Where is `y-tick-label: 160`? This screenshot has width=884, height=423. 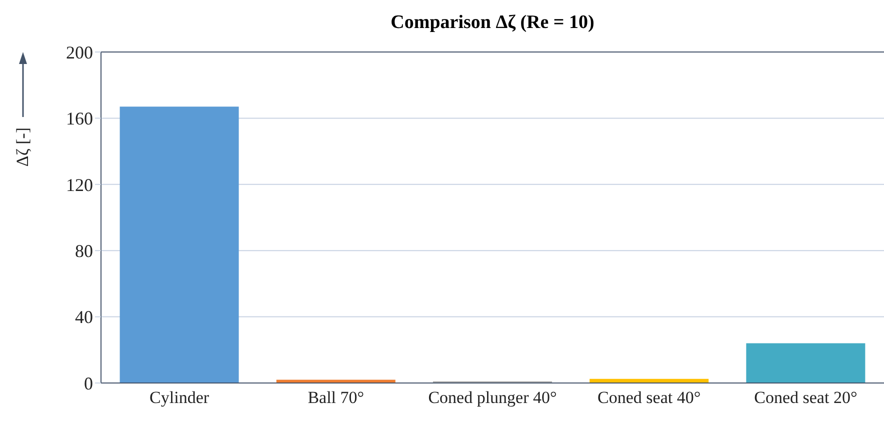
y-tick-label: 160 is located at coordinates (79, 118).